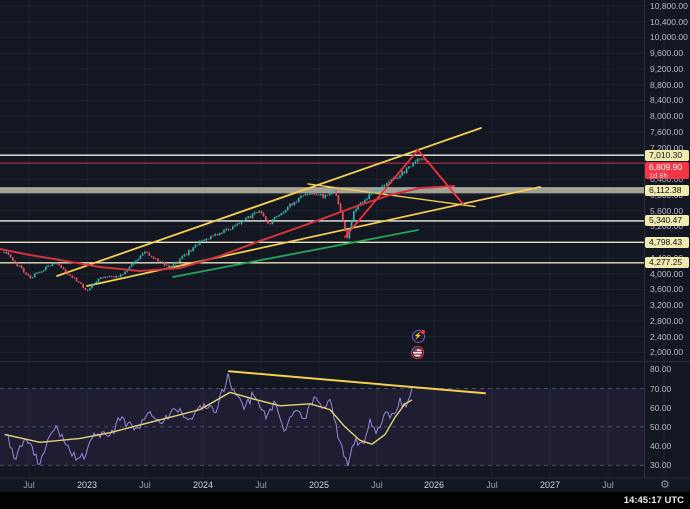 The width and height of the screenshot is (690, 509). Describe the element at coordinates (667, 147) in the screenshot. I see `price-tick-label: 7,200.00` at that location.